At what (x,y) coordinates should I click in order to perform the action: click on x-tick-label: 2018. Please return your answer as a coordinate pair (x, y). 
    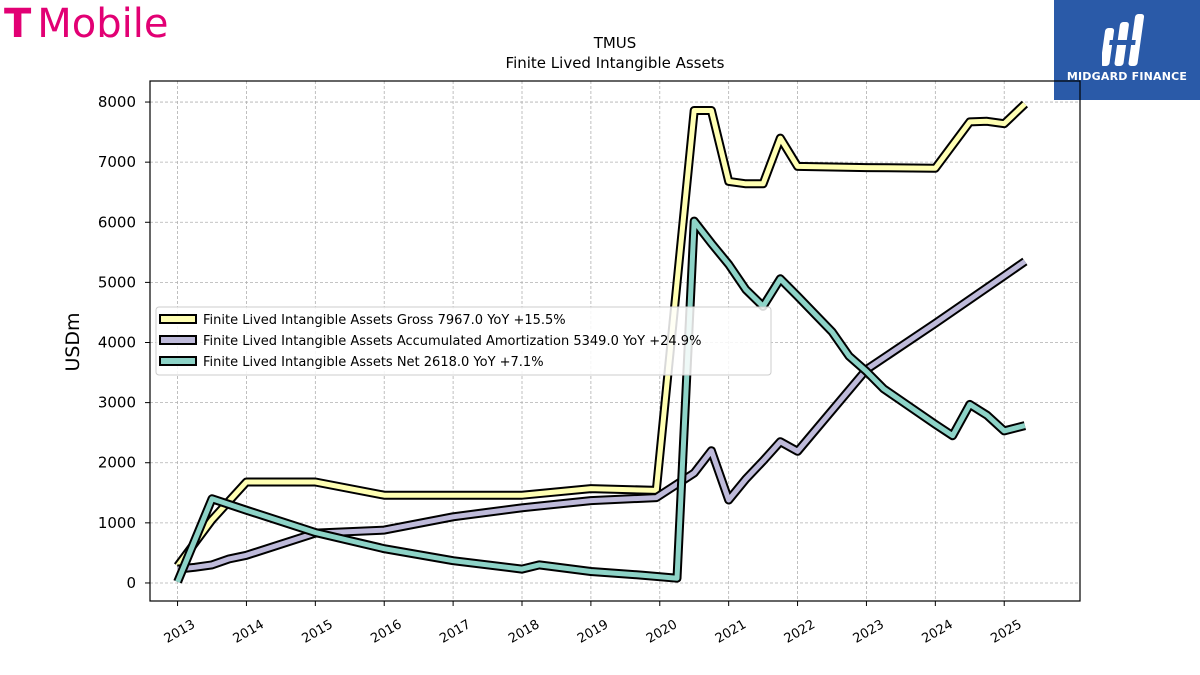
    Looking at the image, I should click on (524, 632).